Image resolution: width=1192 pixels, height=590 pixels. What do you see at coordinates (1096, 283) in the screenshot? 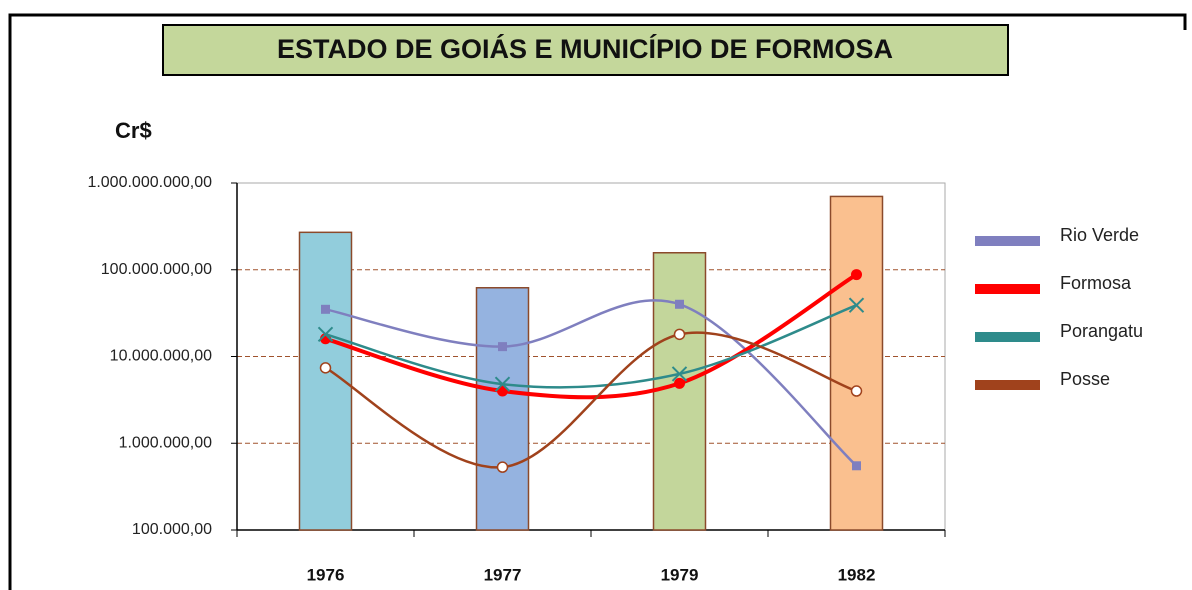
I see `legend-label: Formosa` at bounding box center [1096, 283].